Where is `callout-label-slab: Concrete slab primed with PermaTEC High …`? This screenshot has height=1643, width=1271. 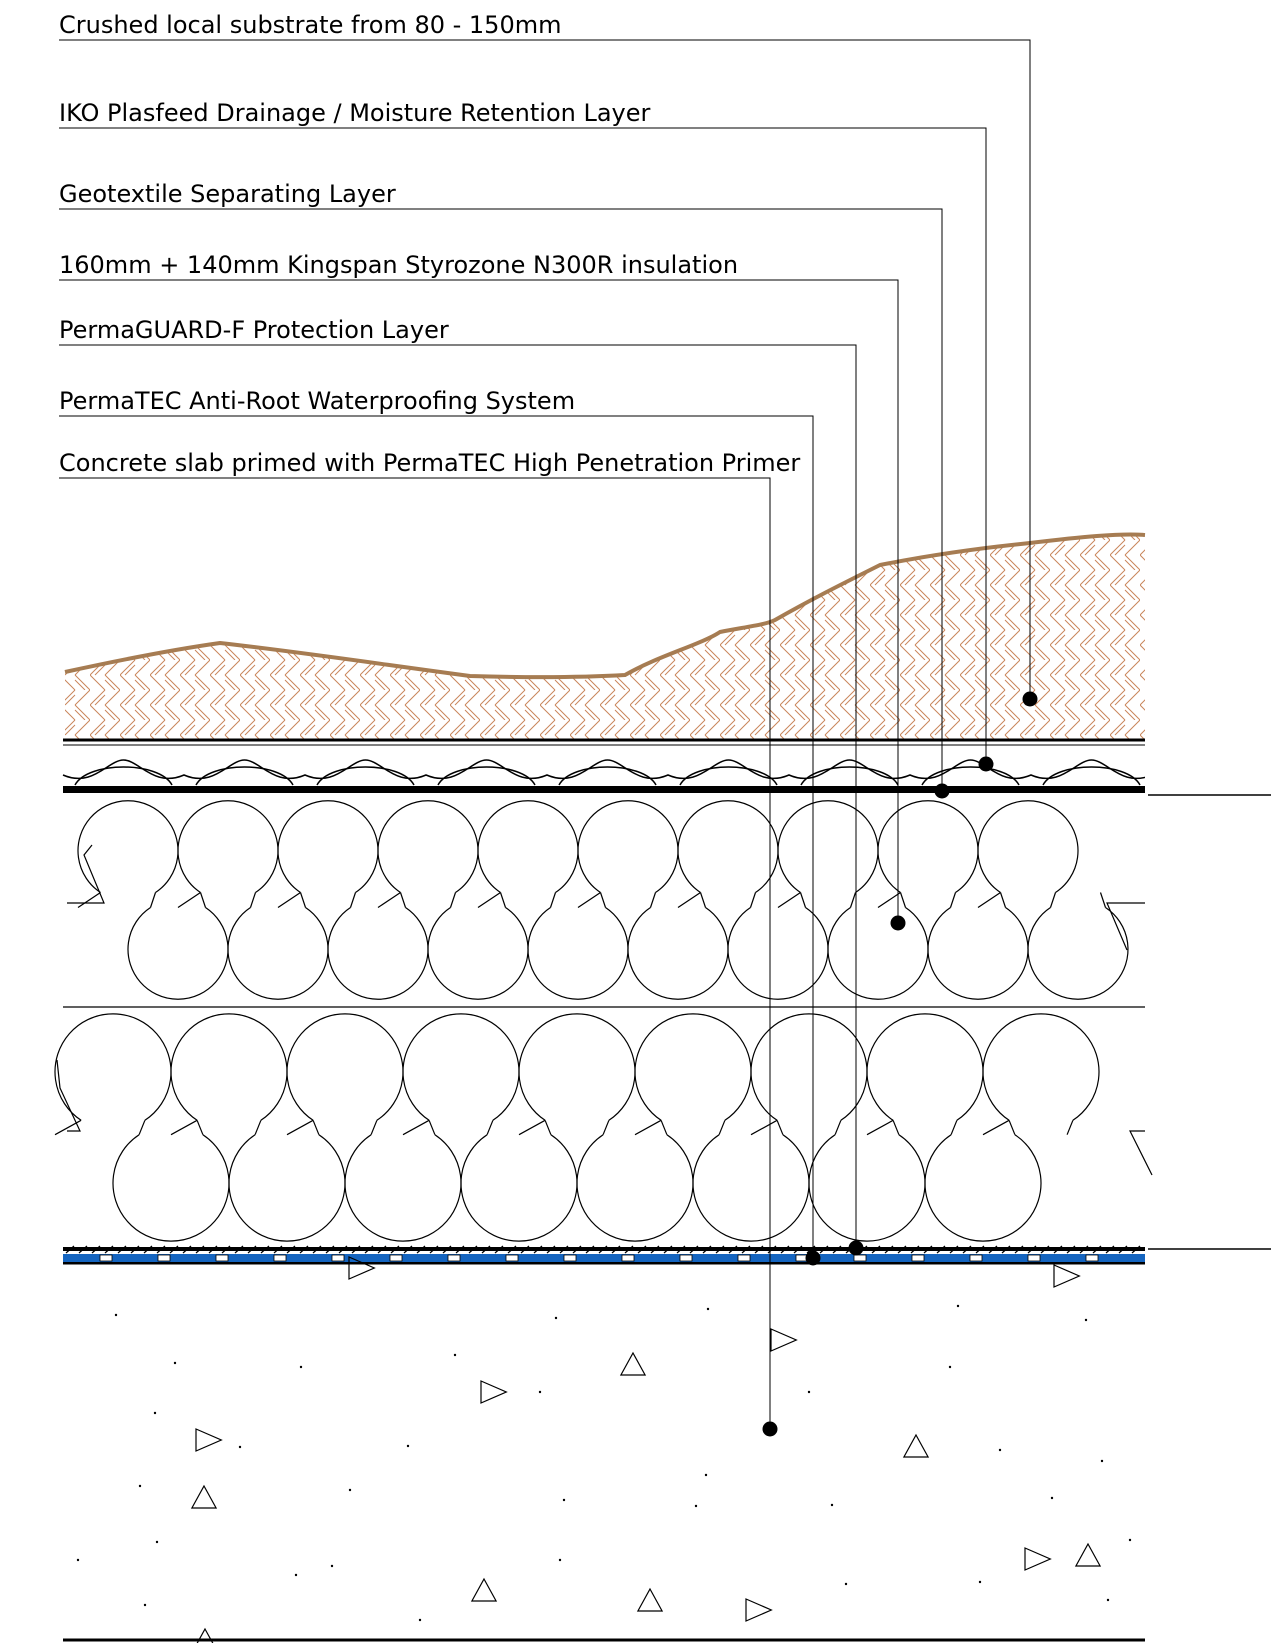
callout-label-slab: Concrete slab primed with PermaTEC High … is located at coordinates (429, 463).